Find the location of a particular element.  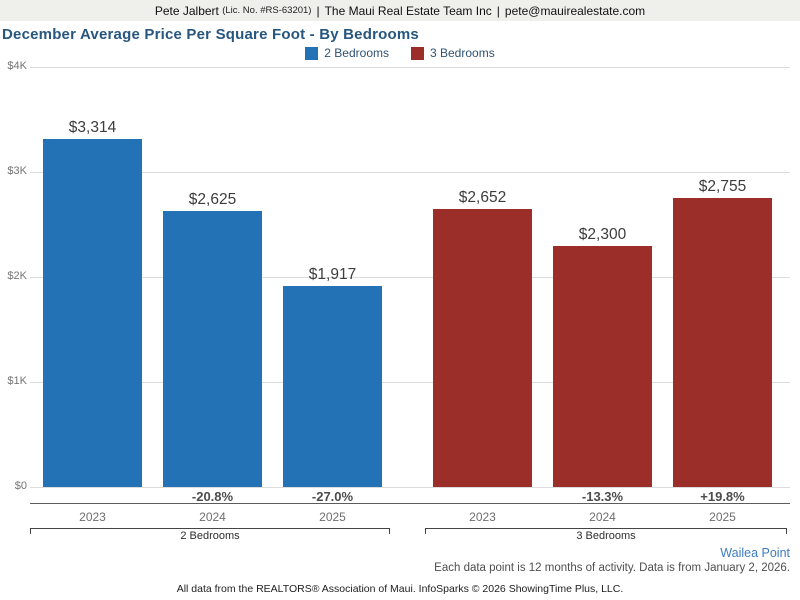

legend-item-2-bedrooms: 2 Bedrooms is located at coordinates (347, 53).